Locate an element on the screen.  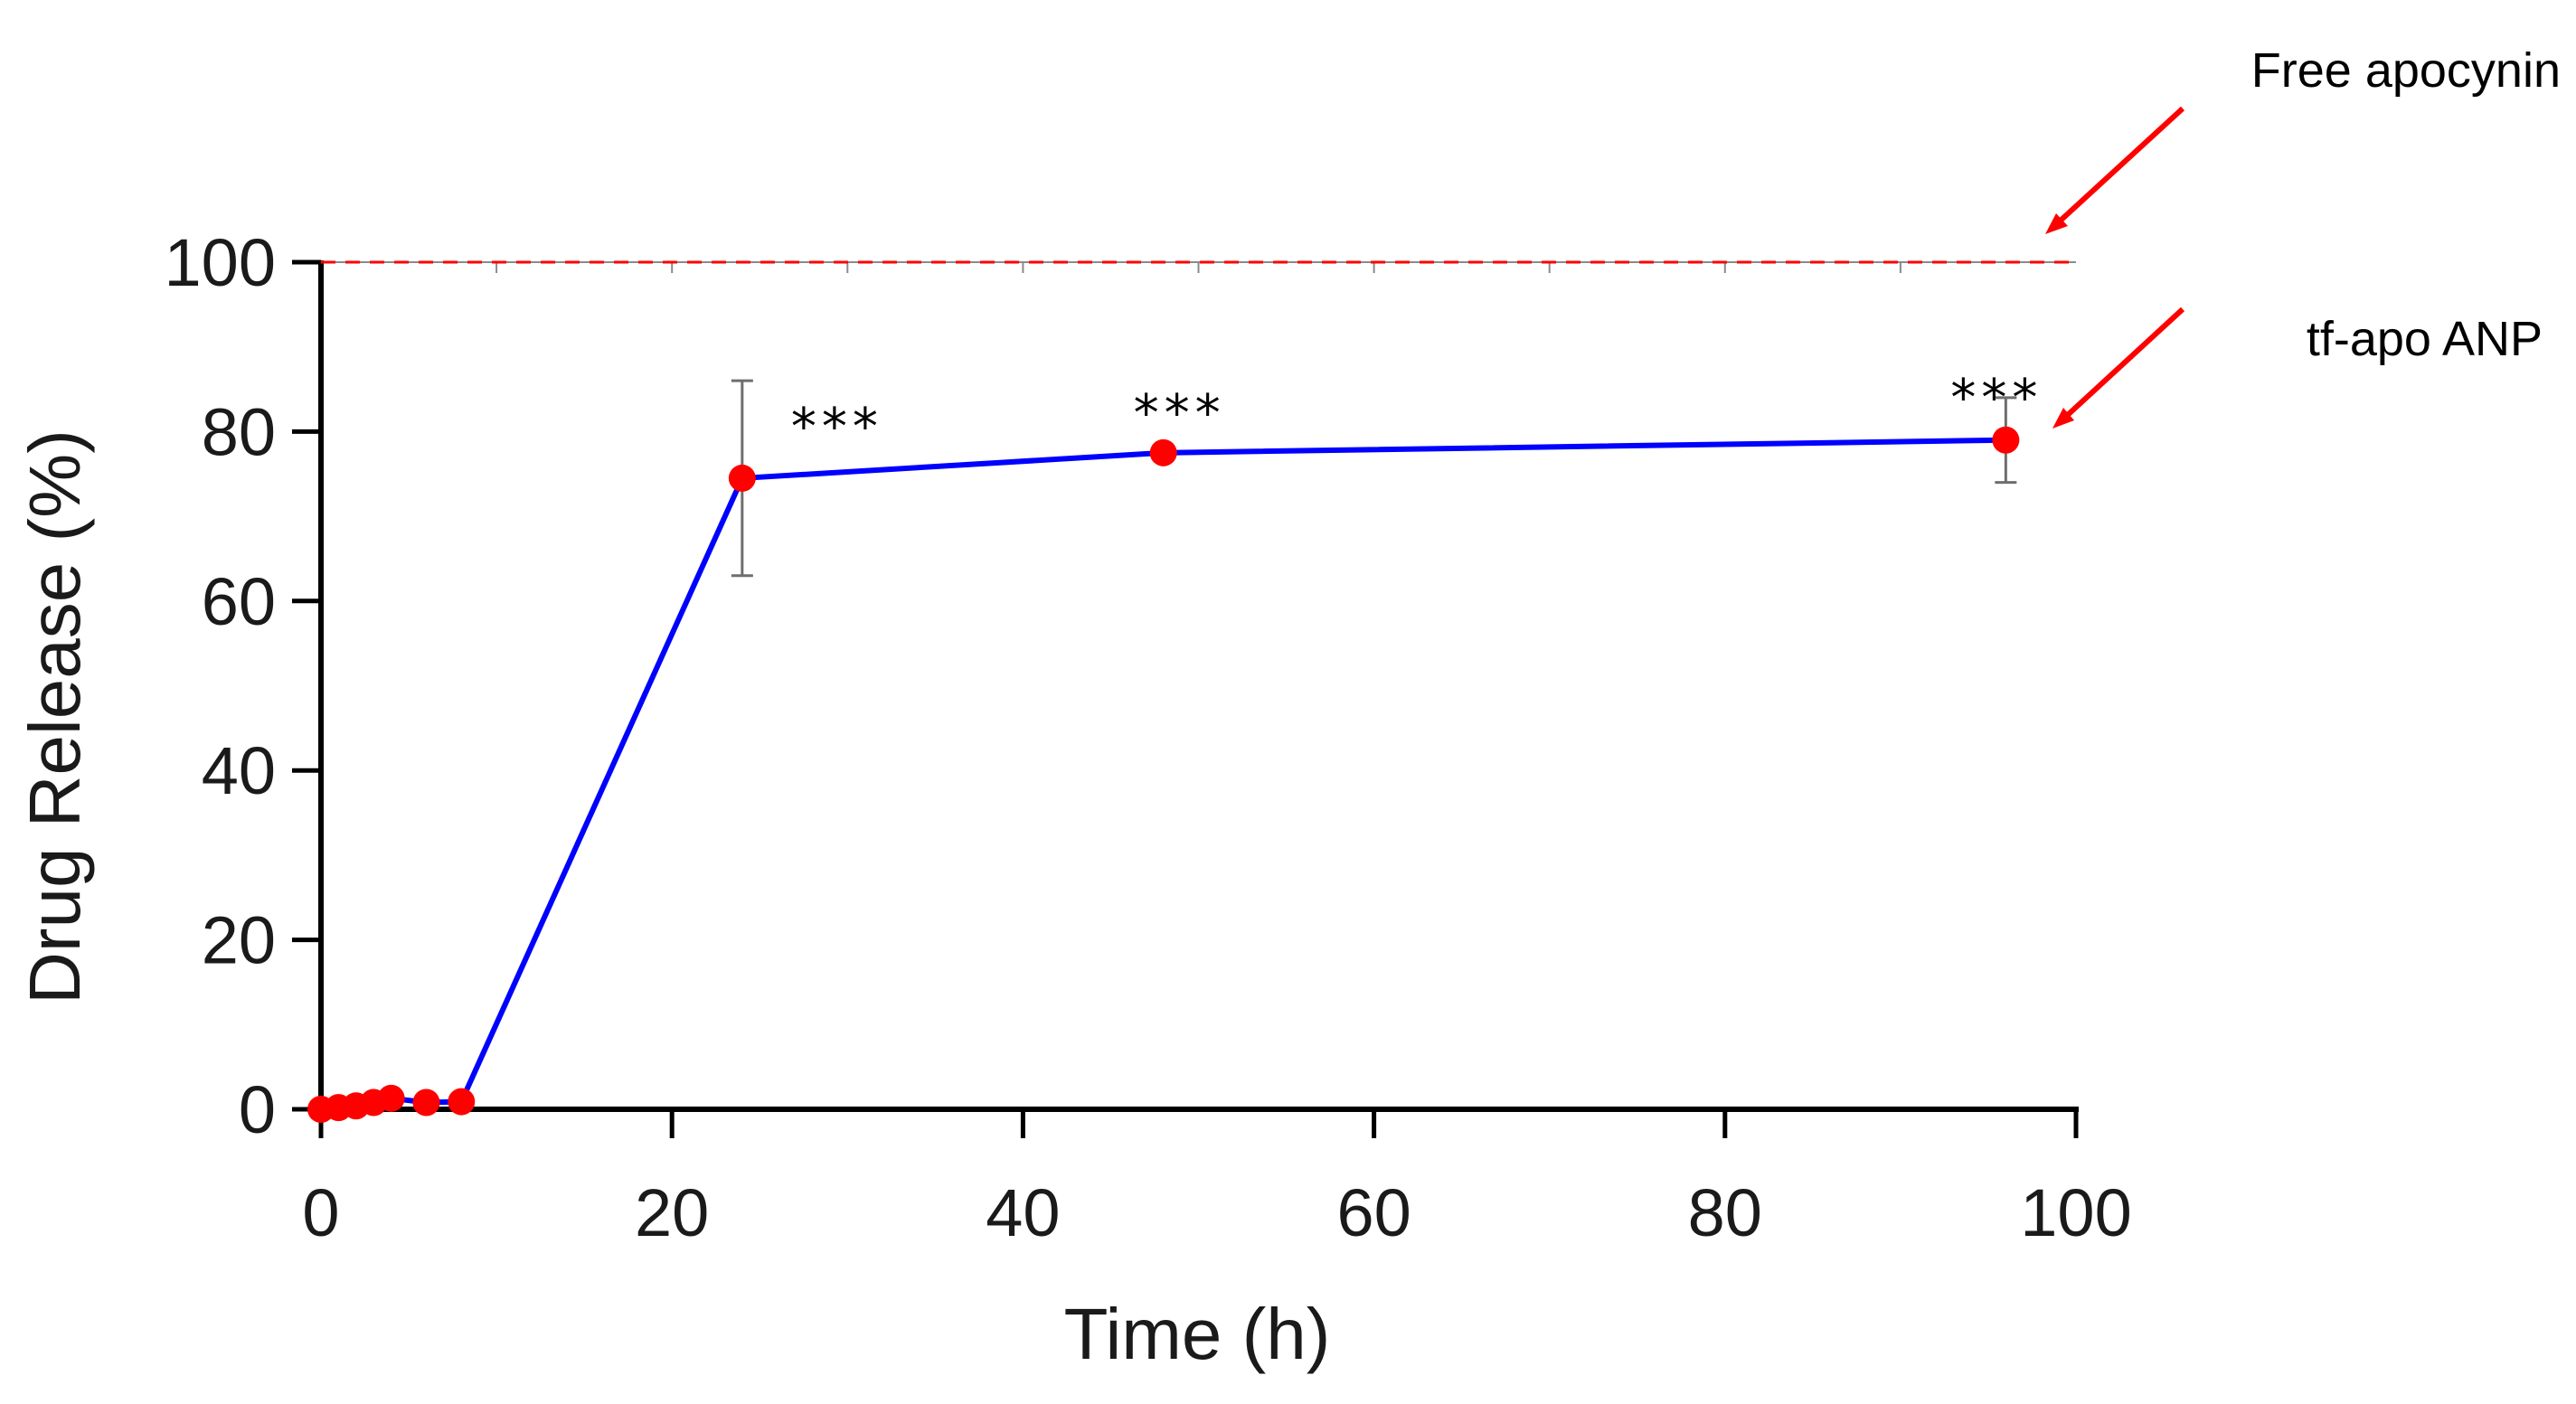
x-tick-label: 20 is located at coordinates (672, 1212).